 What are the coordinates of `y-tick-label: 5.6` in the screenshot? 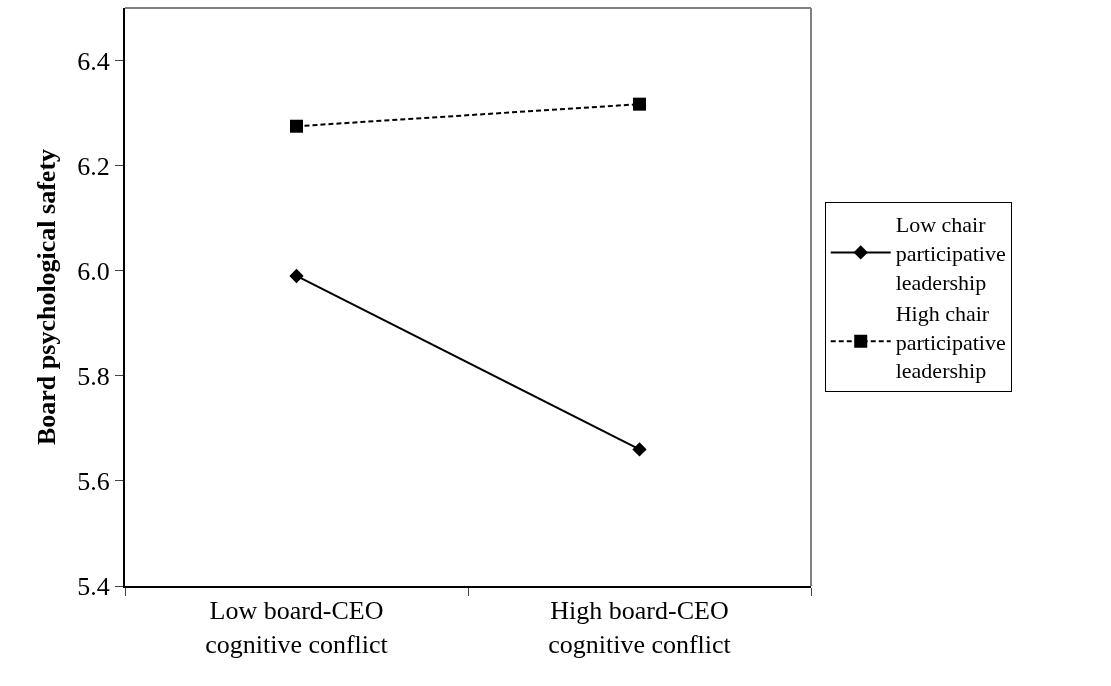 It's located at (93, 482).